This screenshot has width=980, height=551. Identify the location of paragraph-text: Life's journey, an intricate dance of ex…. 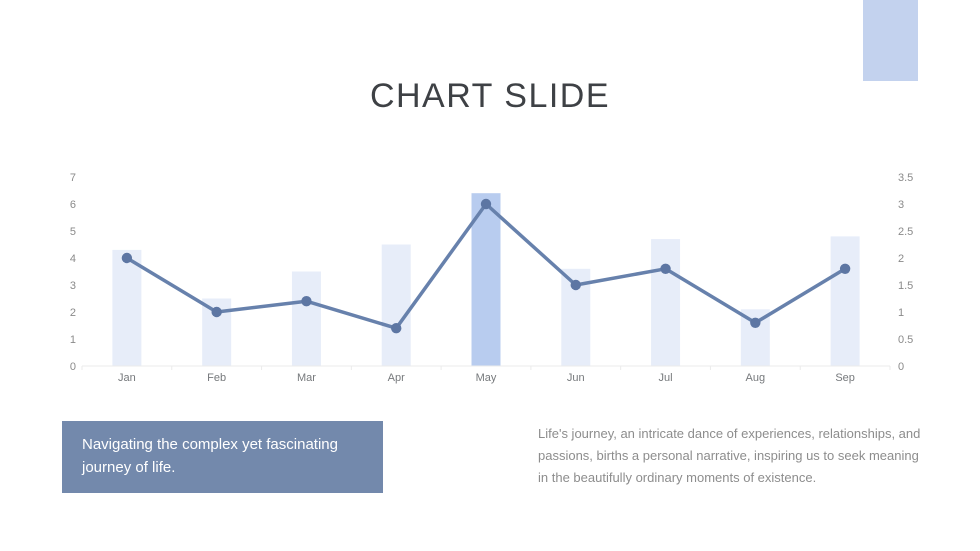
(729, 455).